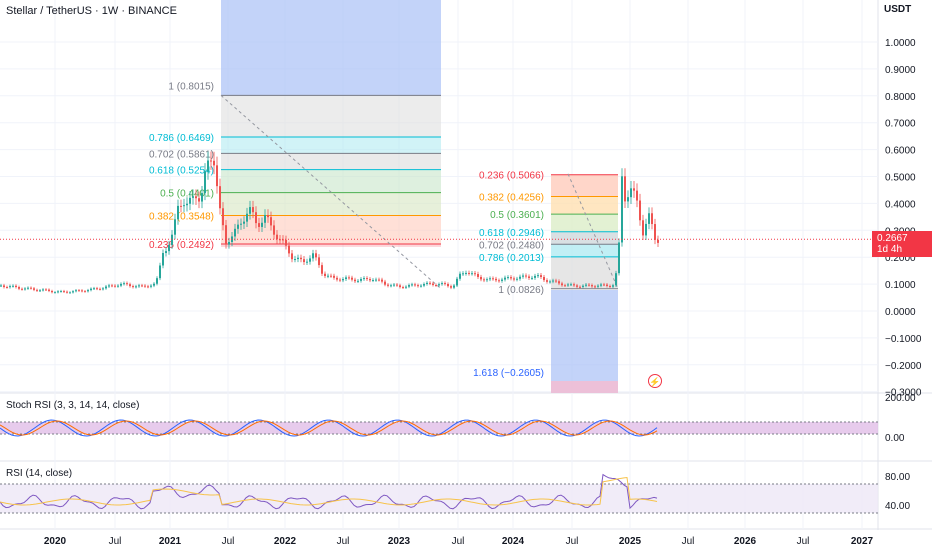  What do you see at coordinates (655, 381) in the screenshot?
I see `lightning-icon: ⚡` at bounding box center [655, 381].